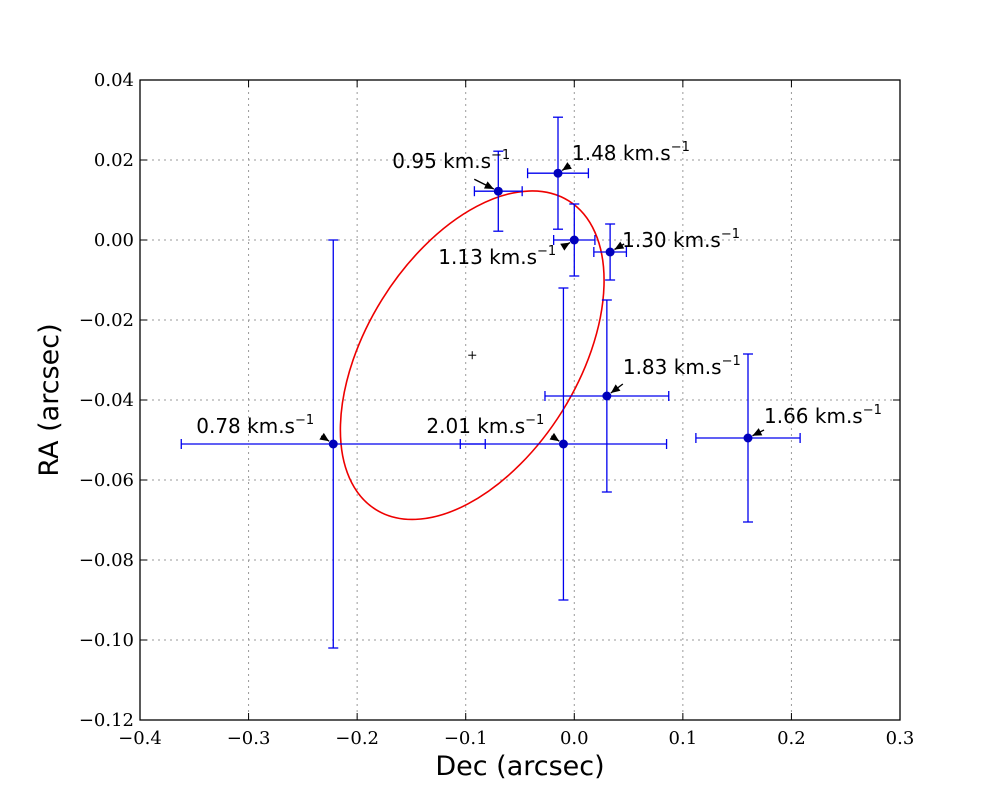 This screenshot has width=1000, height=800. Describe the element at coordinates (475, 426) in the screenshot. I see `point-label-value: 2.01 km.s` at that location.